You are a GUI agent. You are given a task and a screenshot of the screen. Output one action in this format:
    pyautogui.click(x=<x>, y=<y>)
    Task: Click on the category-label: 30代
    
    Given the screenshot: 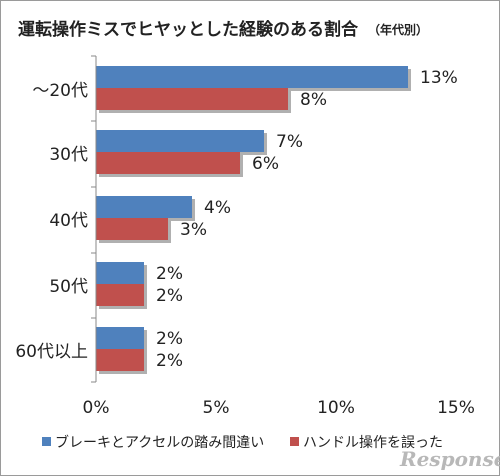 What is the action you would take?
    pyautogui.click(x=68, y=155)
    